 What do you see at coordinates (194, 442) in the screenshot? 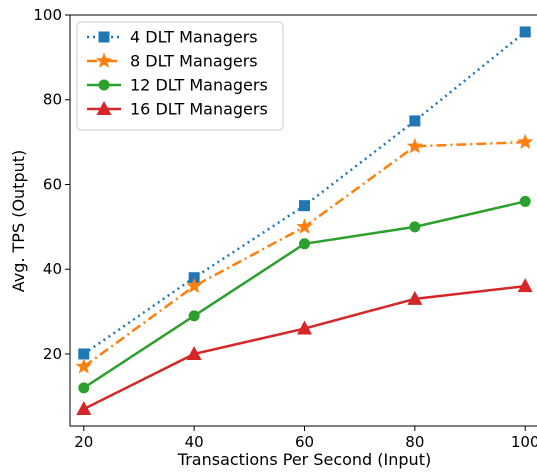
I see `x-tick-label: 40` at bounding box center [194, 442].